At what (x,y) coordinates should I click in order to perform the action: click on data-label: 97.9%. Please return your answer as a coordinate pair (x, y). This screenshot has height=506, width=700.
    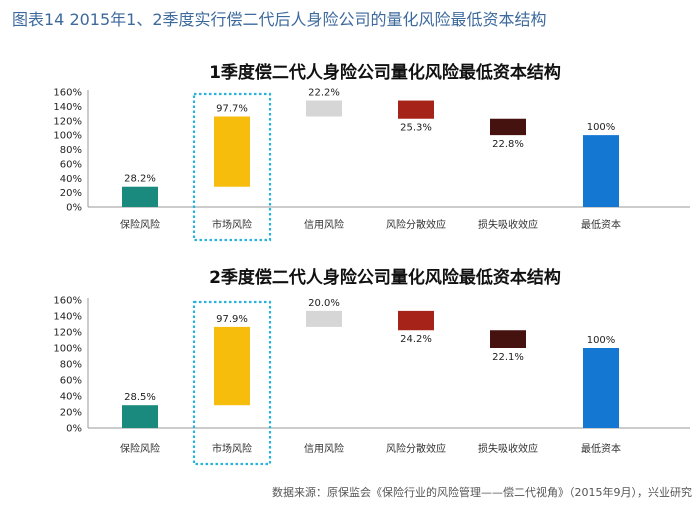
    Looking at the image, I should click on (232, 319).